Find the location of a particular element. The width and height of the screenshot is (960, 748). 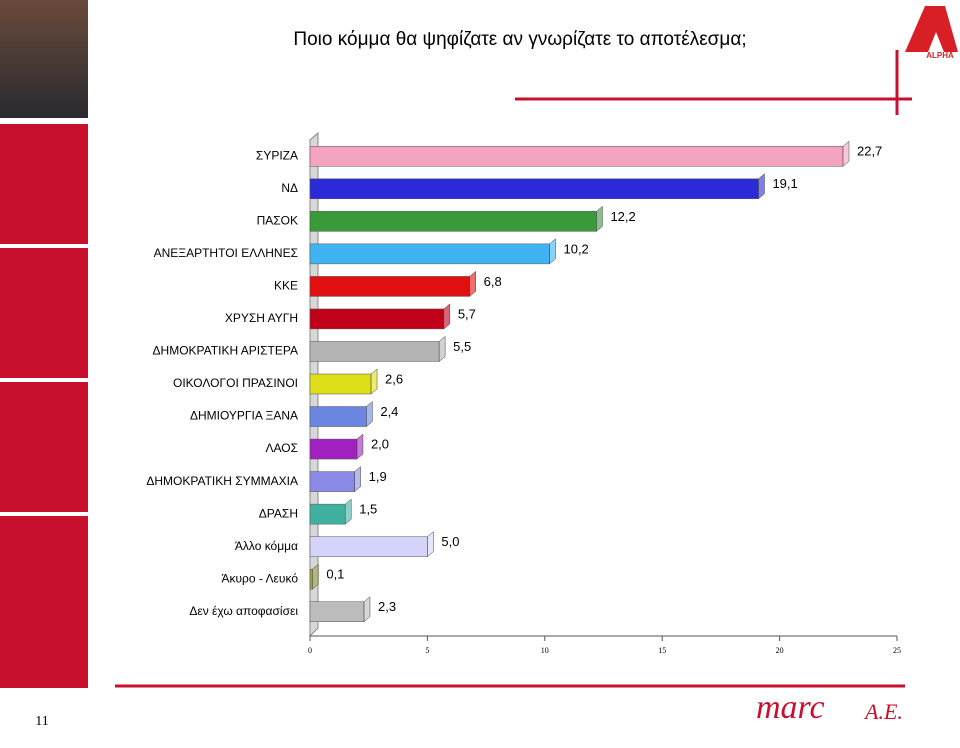

x-tick-label: 25 is located at coordinates (897, 650).